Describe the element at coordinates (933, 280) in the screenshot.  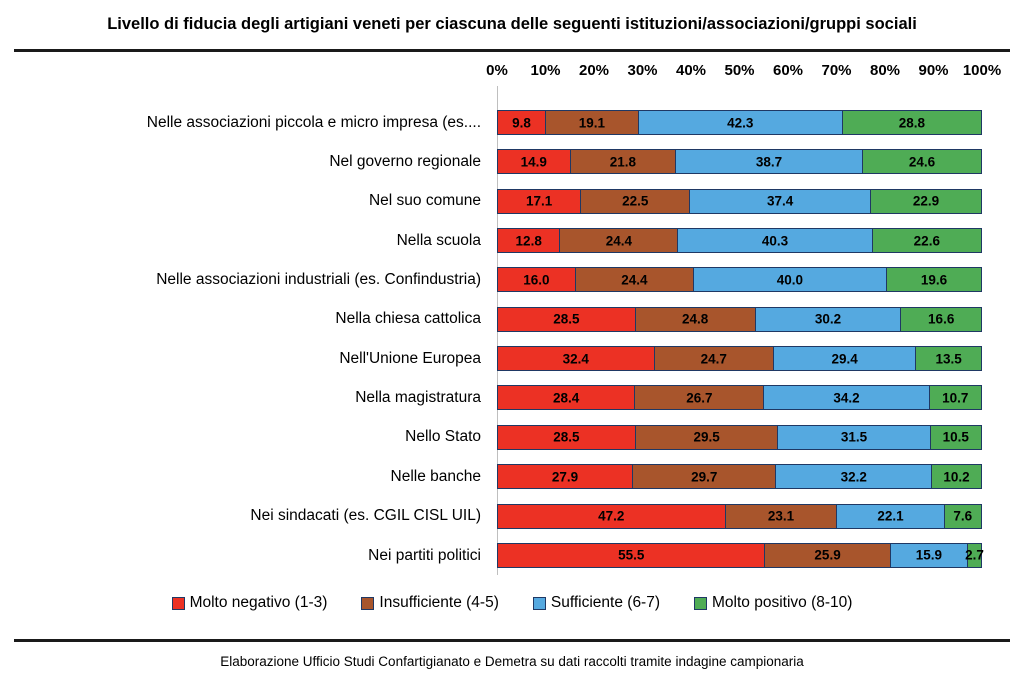
I see `bar-segment: 19.6` at that location.